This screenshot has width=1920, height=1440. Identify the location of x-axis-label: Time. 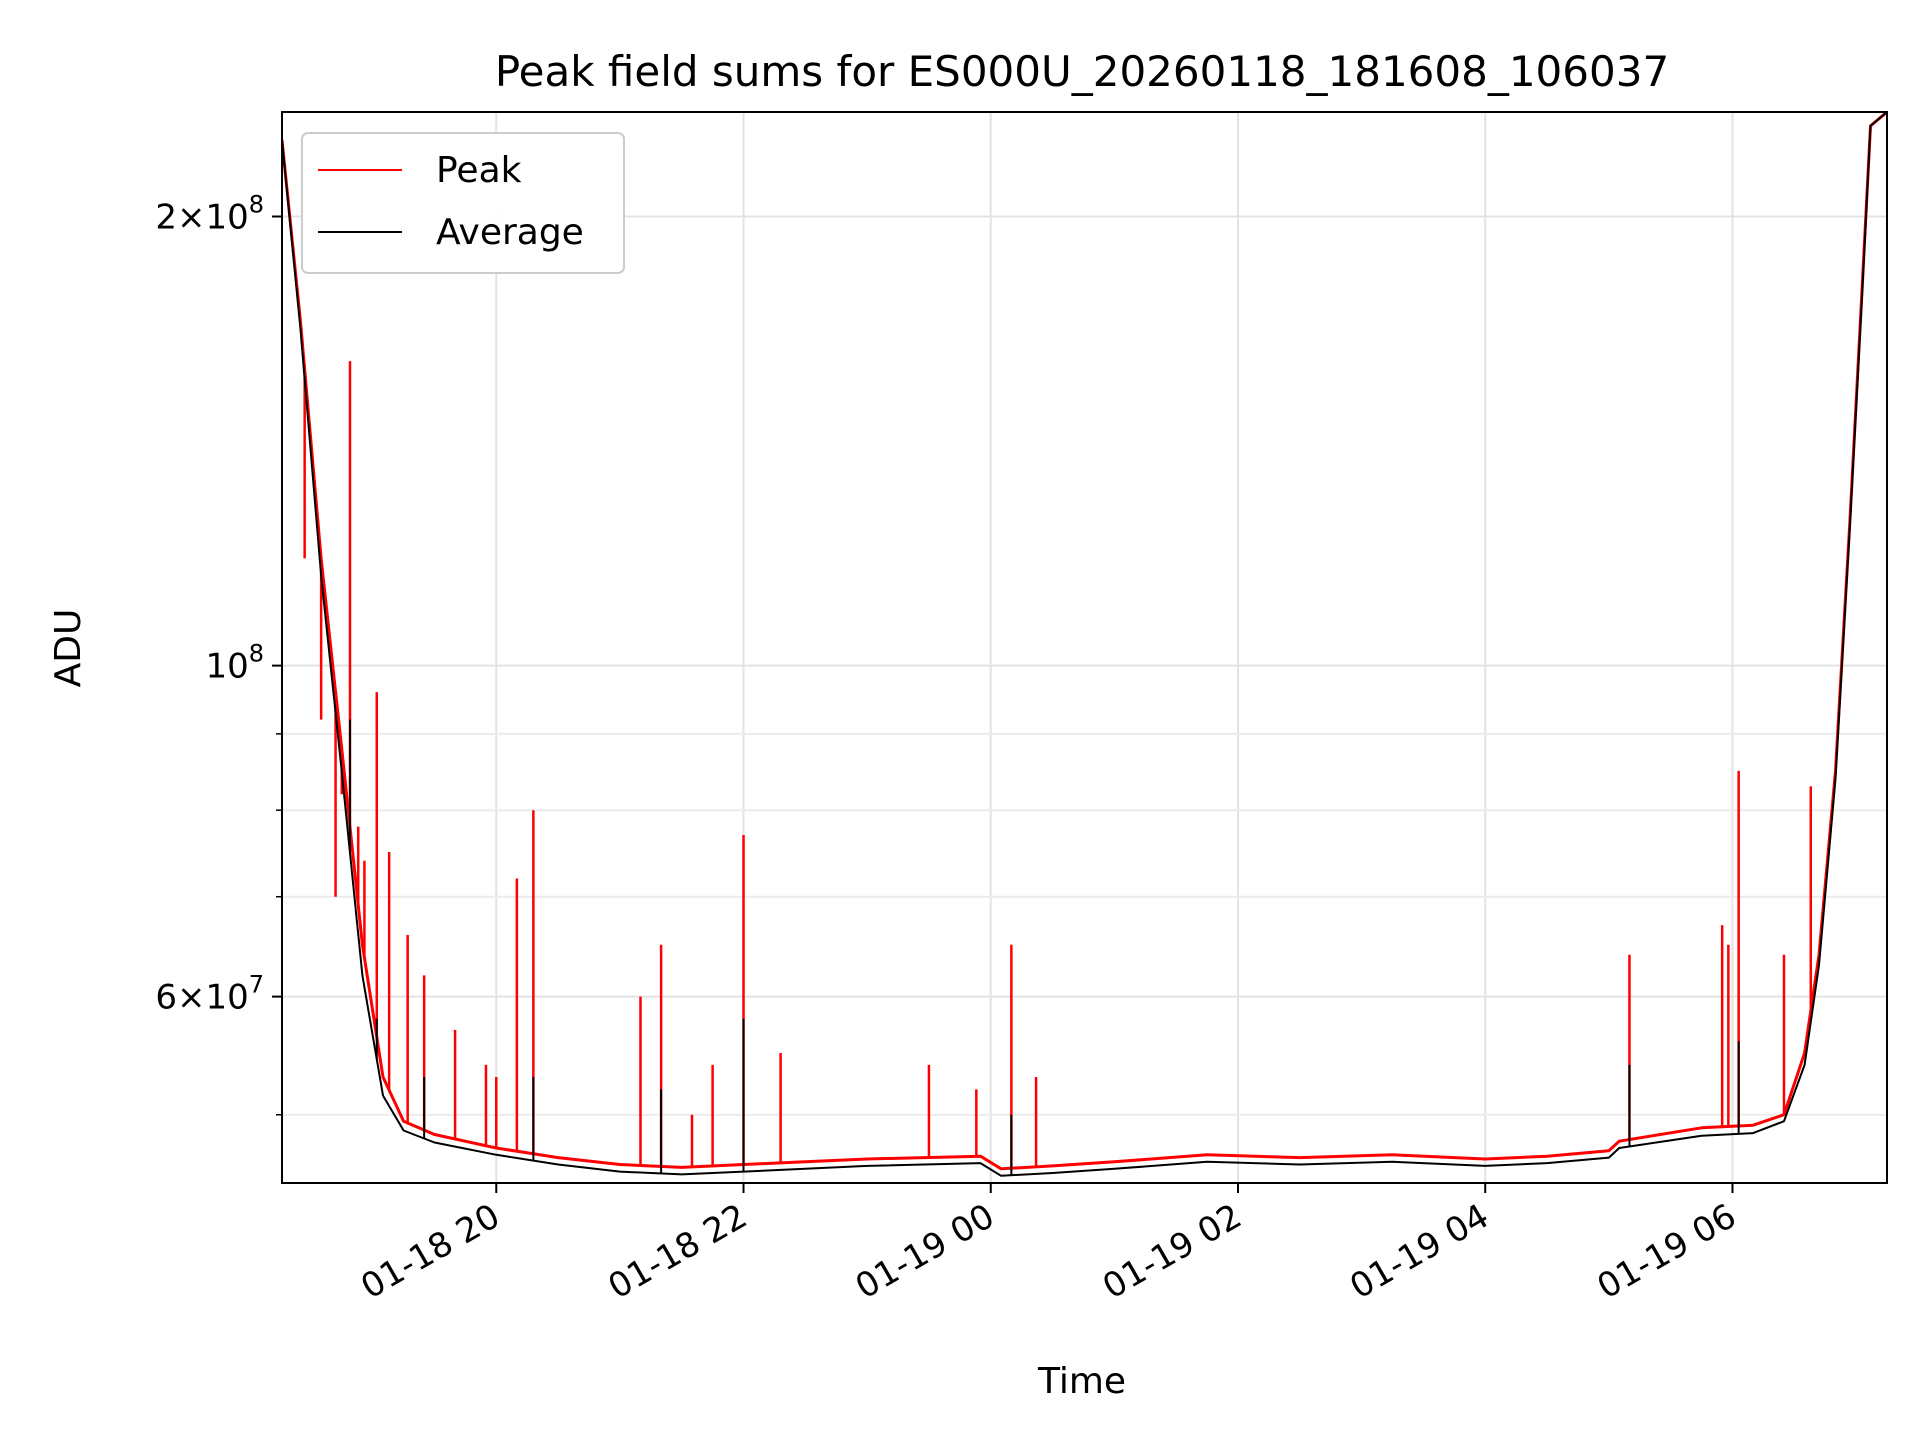
(1081, 1381).